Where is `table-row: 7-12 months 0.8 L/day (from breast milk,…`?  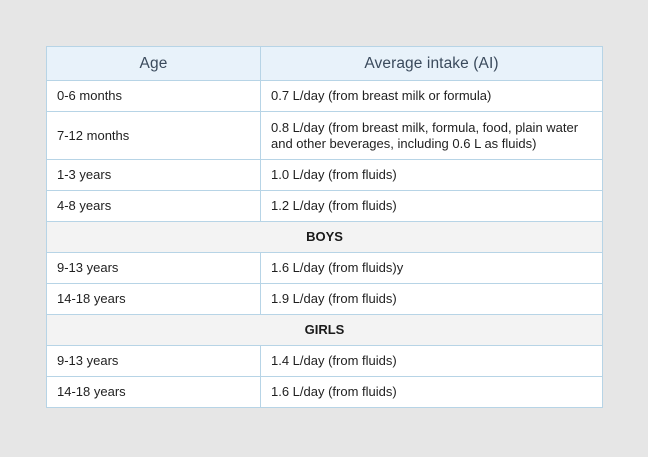
table-row: 7-12 months 0.8 L/day (from breast milk,… is located at coordinates (324, 135).